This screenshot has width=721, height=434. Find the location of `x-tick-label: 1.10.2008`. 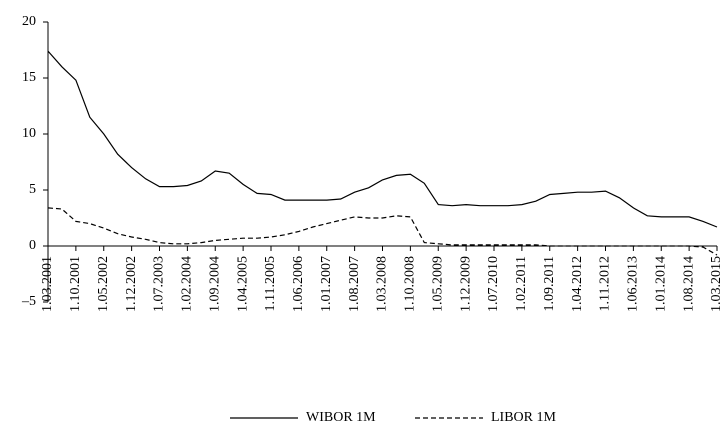

x-tick-label: 1.10.2008 is located at coordinates (410, 284).